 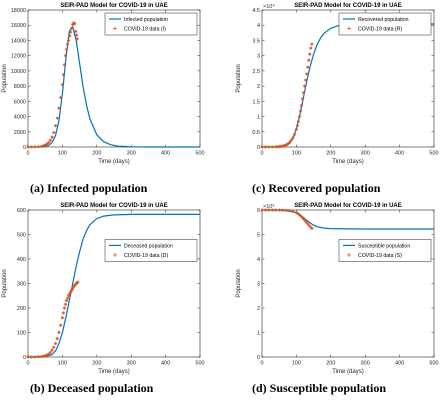 I want to click on y-tick-label: 200, so click(x=21, y=309).